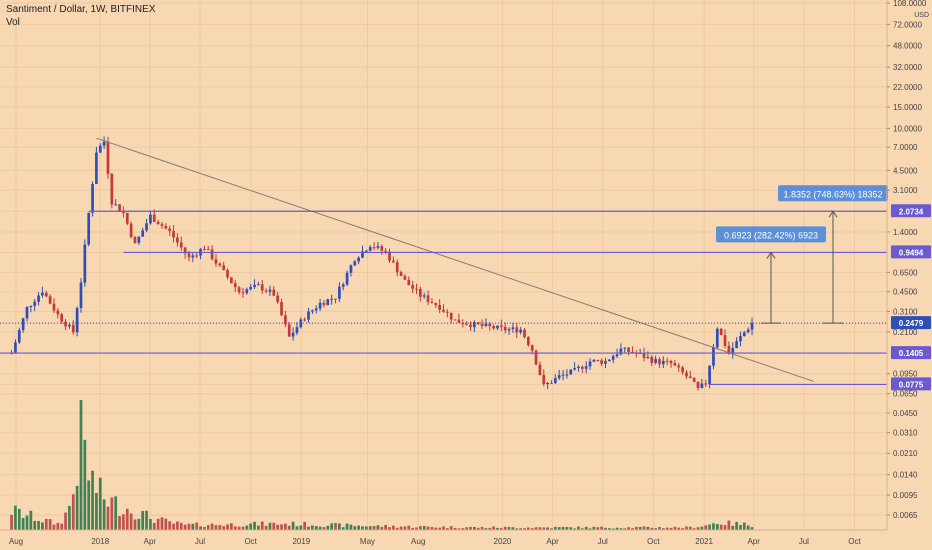  What do you see at coordinates (13, 22) in the screenshot?
I see `volume-indicator-label: Vol` at bounding box center [13, 22].